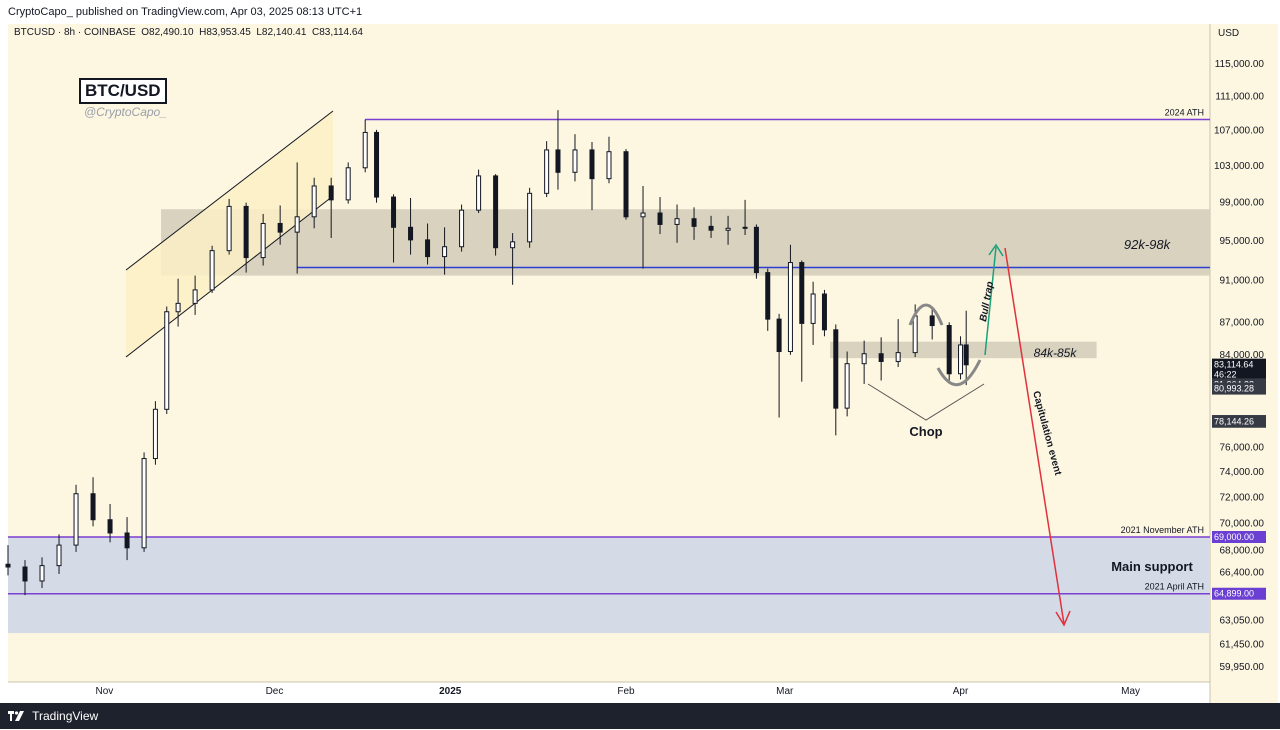 The height and width of the screenshot is (730, 1280). Describe the element at coordinates (1239, 97) in the screenshot. I see `price-tick-label: 111,000.00` at that location.